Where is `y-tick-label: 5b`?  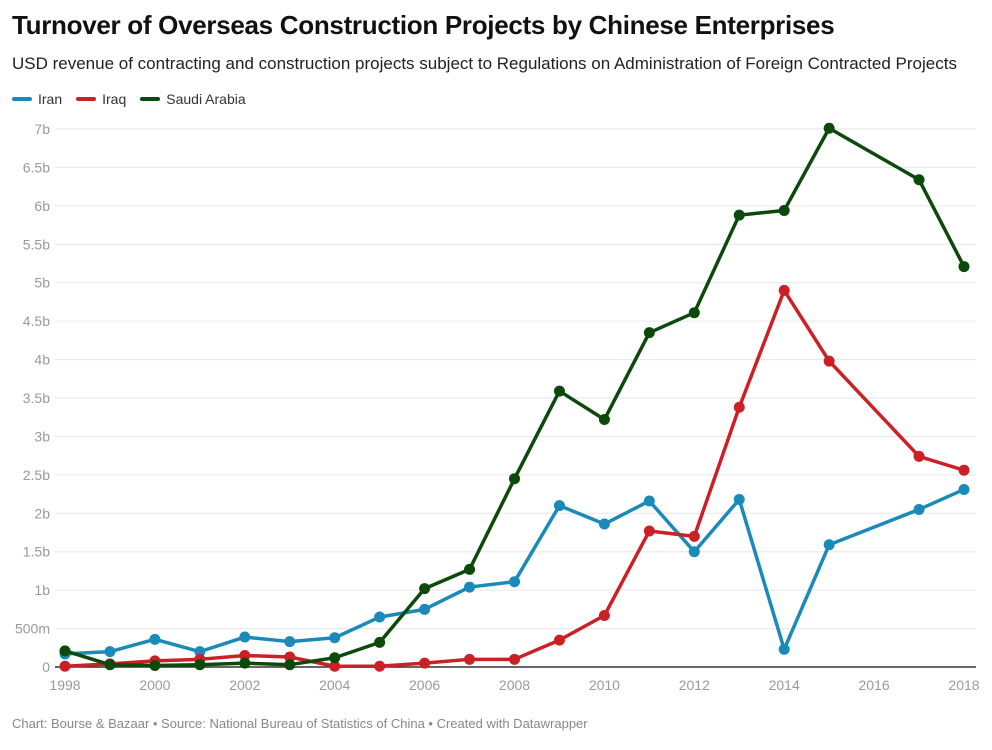
y-tick-label: 5b is located at coordinates (42, 283).